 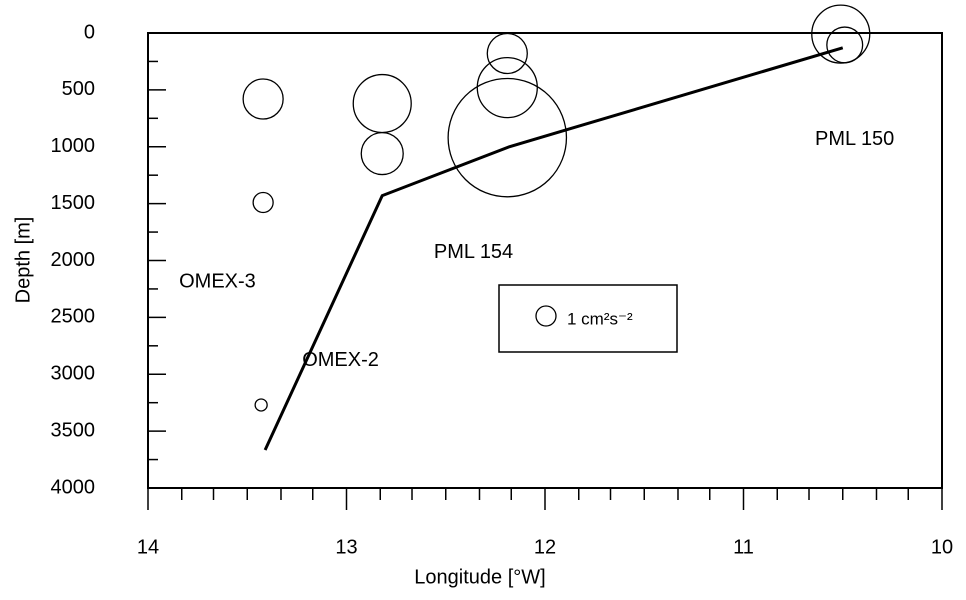 I want to click on y-tick-label: 3000, so click(x=73, y=374).